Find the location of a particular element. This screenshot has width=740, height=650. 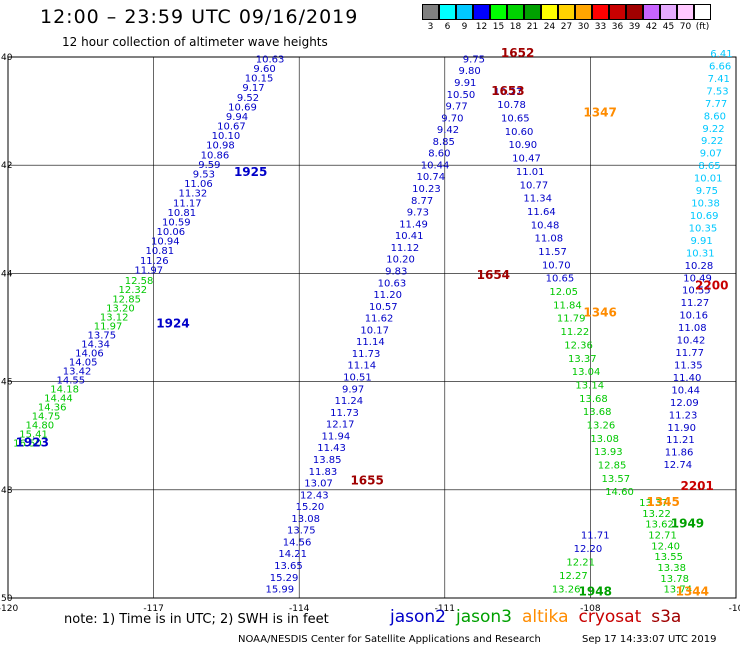

wave-height-value: 12.21 is located at coordinates (580, 563).